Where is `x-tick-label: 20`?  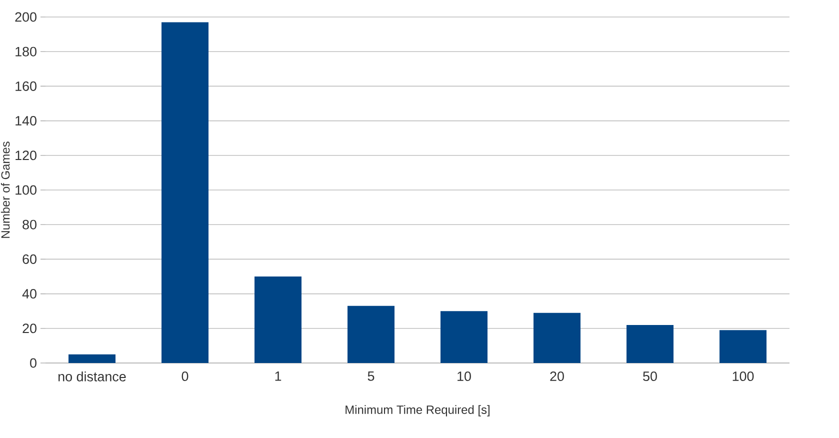
x-tick-label: 20 is located at coordinates (557, 377).